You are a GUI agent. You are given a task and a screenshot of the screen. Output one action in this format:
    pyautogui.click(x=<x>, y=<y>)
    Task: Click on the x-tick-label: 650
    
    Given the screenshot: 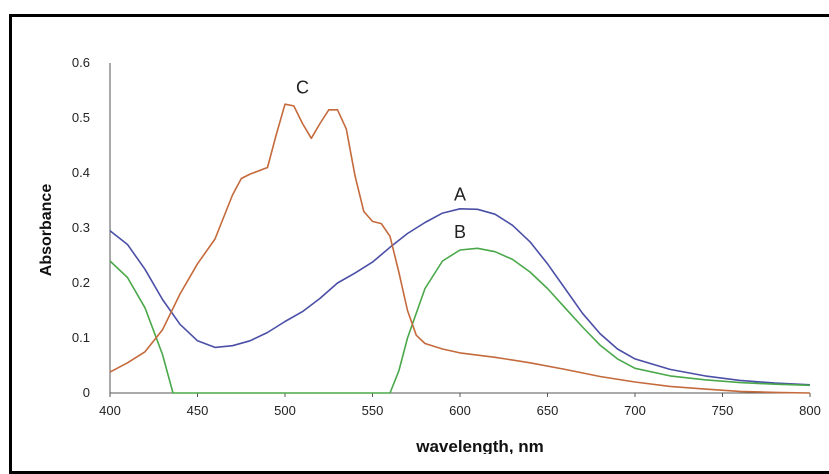 What is the action you would take?
    pyautogui.click(x=548, y=410)
    